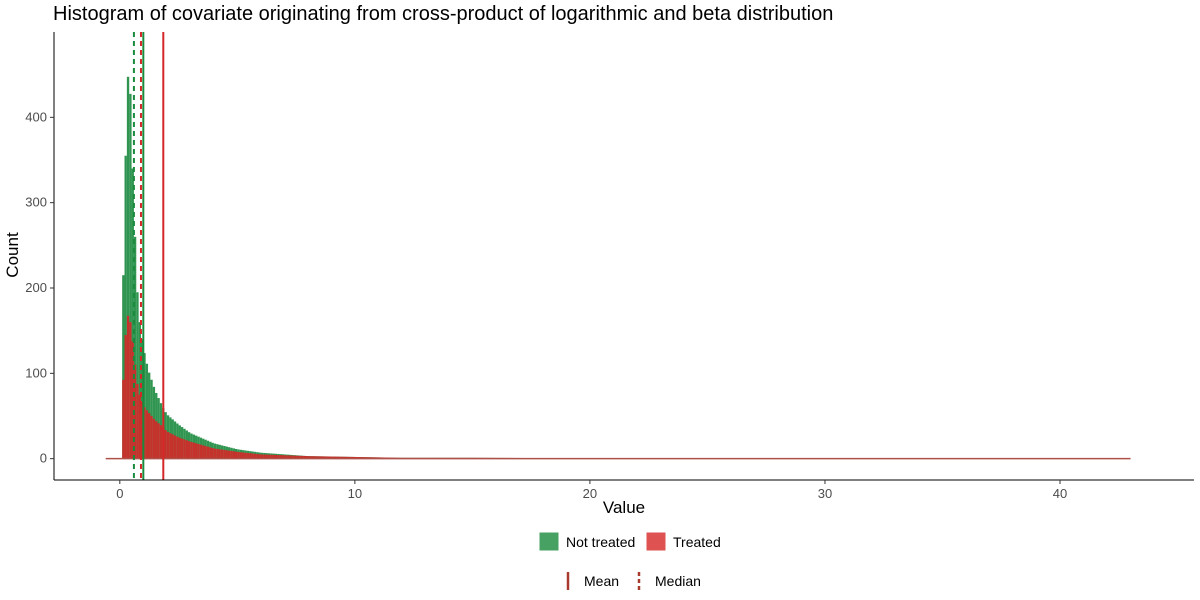  What do you see at coordinates (678, 581) in the screenshot?
I see `legend-label: Median` at bounding box center [678, 581].